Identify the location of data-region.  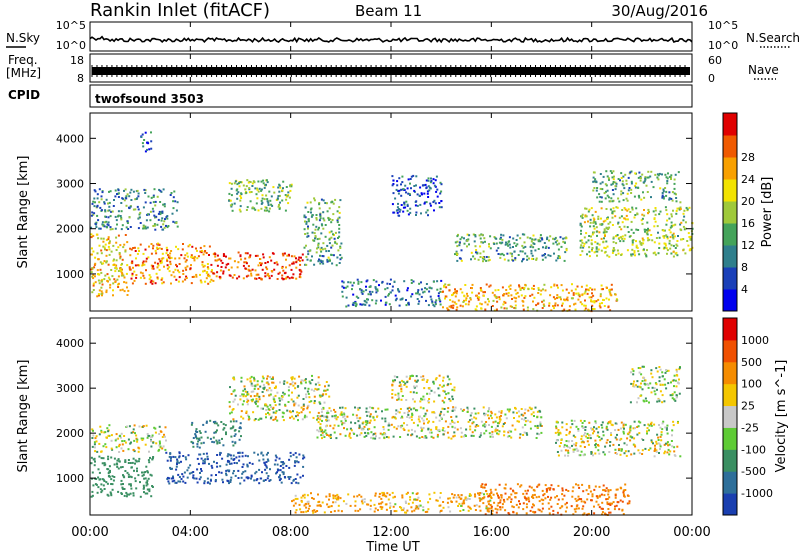
(392, 293).